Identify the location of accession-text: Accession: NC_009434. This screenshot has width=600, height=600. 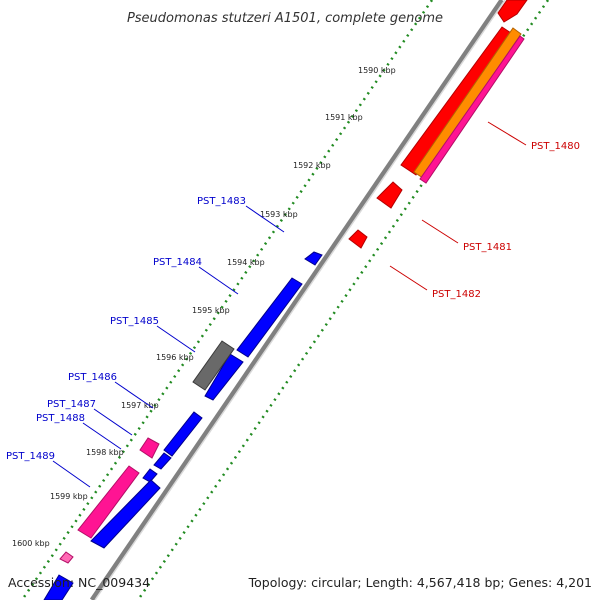
(79, 582).